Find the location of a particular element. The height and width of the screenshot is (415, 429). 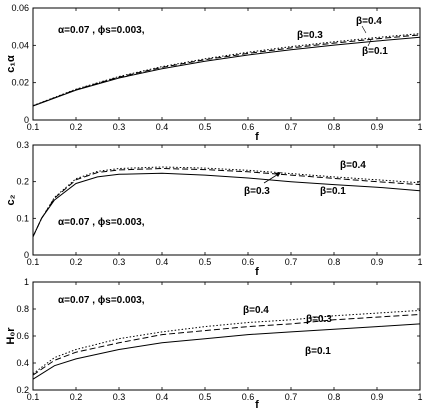

panel-2-ylabel: c₂ is located at coordinates (11, 199).